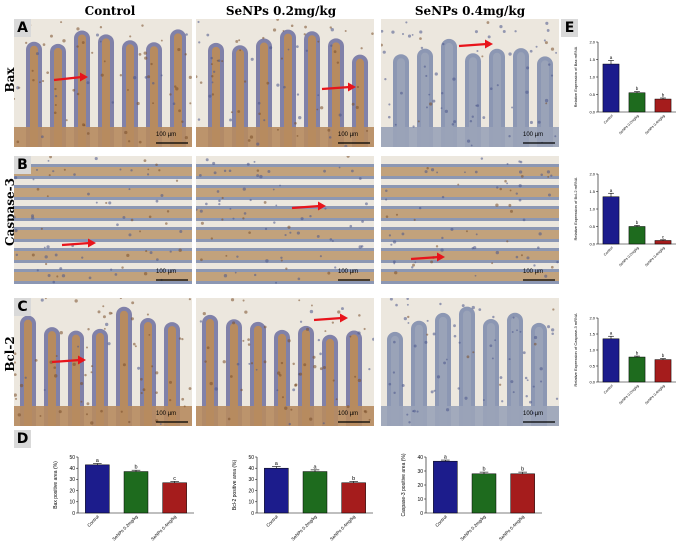 The width and height of the screenshot is (685, 549). What do you see at coordinates (103, 220) in the screenshot?
I see `micrograph-caspase-3-control` at bounding box center [103, 220].